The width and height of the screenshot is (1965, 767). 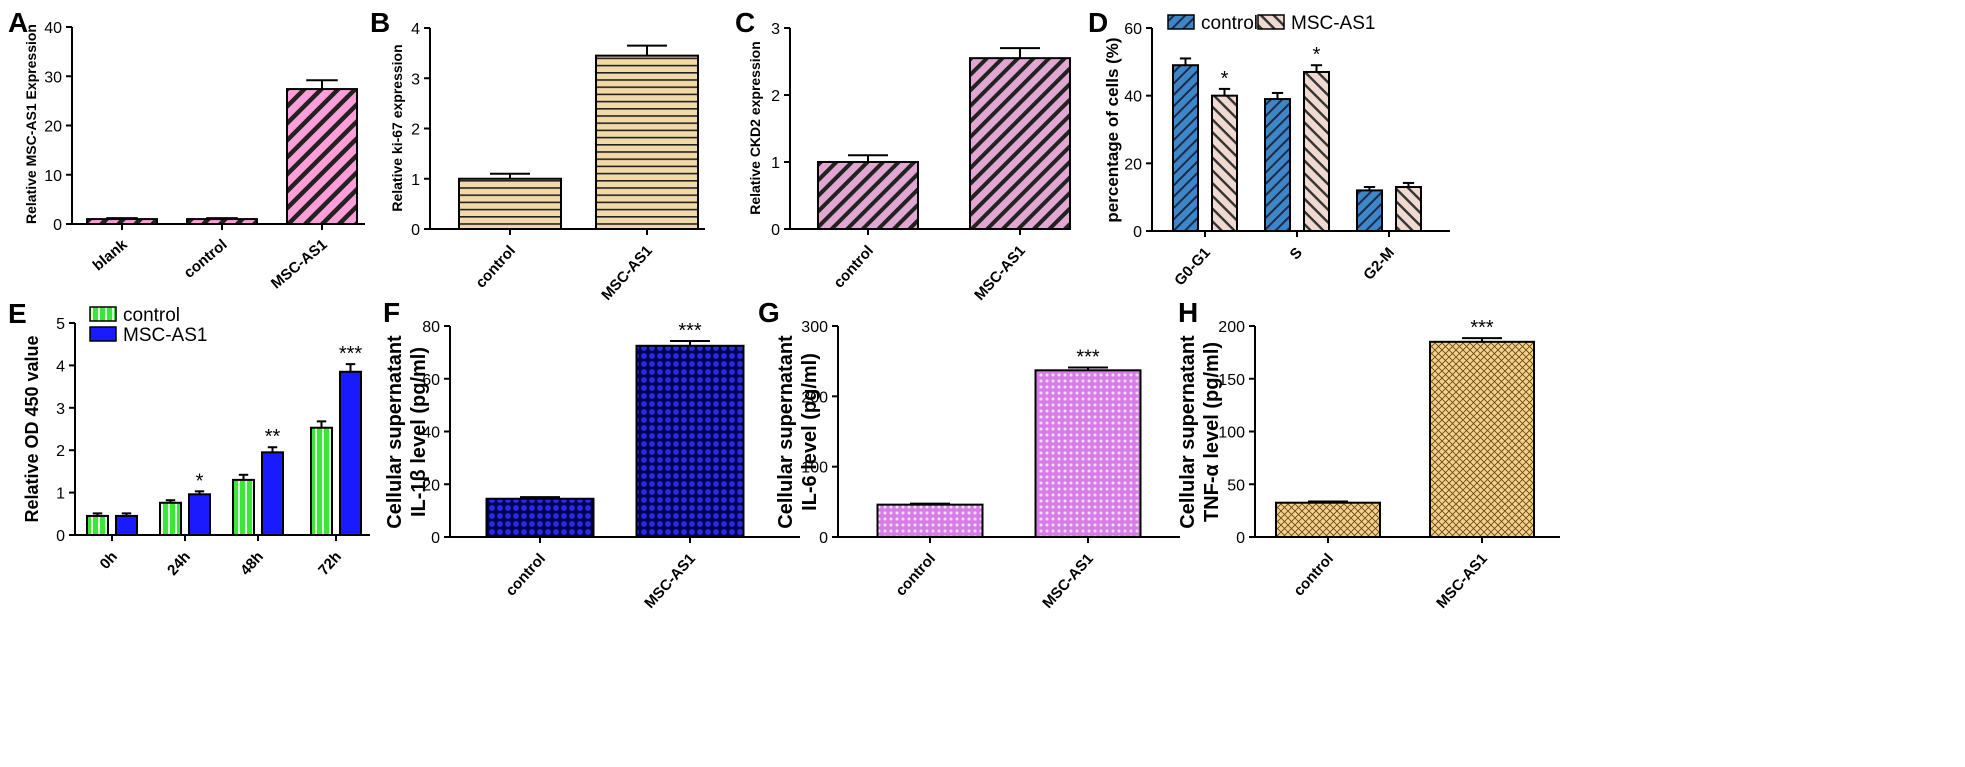 What do you see at coordinates (18, 22) in the screenshot?
I see `panel-label: A` at bounding box center [18, 22].